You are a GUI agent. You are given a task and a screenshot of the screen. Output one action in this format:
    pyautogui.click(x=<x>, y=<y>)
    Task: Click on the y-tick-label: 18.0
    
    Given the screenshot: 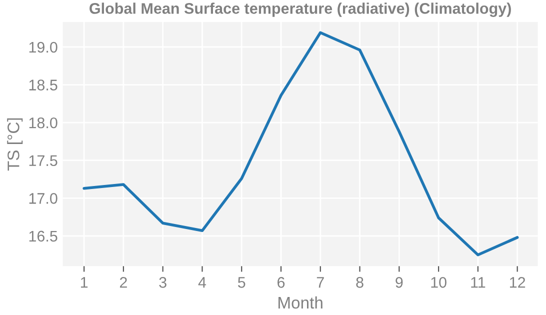 What is the action you would take?
    pyautogui.click(x=43, y=122)
    